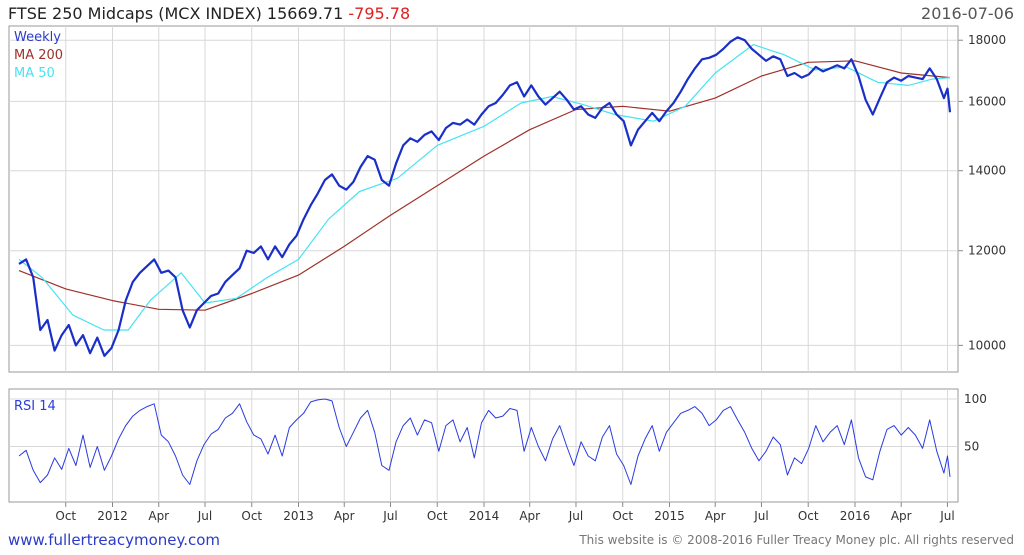 The width and height of the screenshot is (1024, 555). I want to click on legend-ma50: MA 50, so click(34, 73).